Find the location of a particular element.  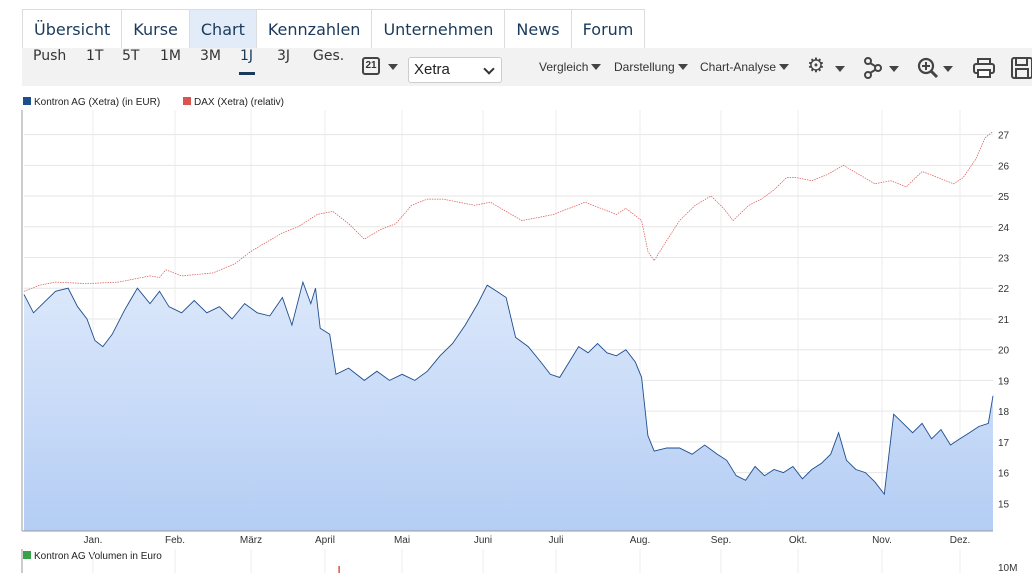

calendar-icon: 21 is located at coordinates (371, 66).